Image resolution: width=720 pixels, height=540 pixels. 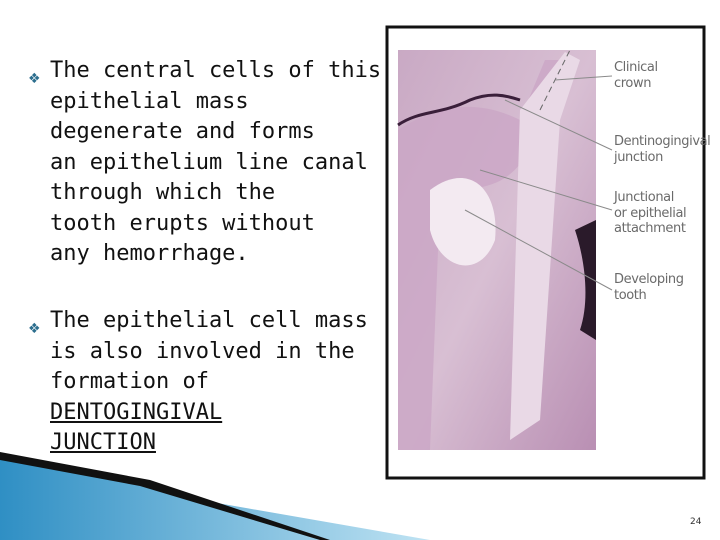 I want to click on bullet-line: any hemorrhage., so click(x=149, y=253).